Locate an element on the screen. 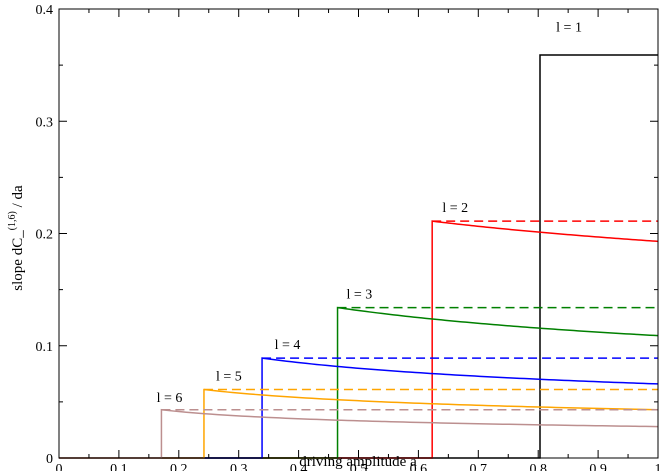  series-5-annotation: l = 5 is located at coordinates (229, 377).